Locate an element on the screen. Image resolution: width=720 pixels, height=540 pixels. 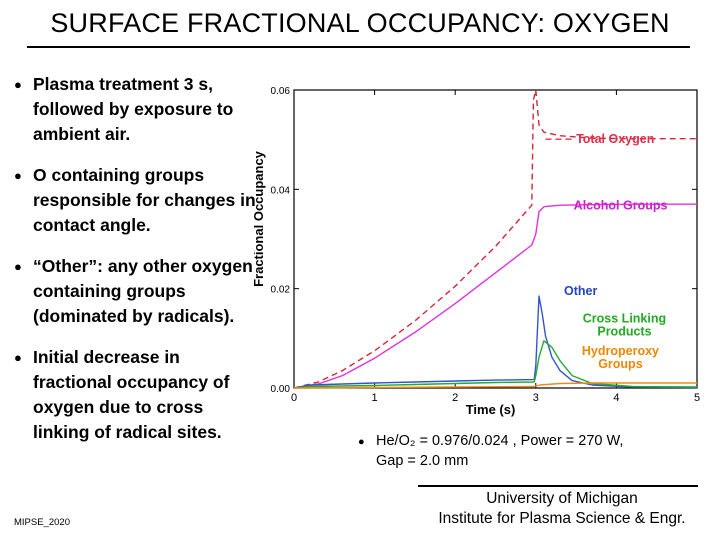
slide-title: SURFACE FRACTIONAL OCCUPANCY: OXYGEN is located at coordinates (360, 23).